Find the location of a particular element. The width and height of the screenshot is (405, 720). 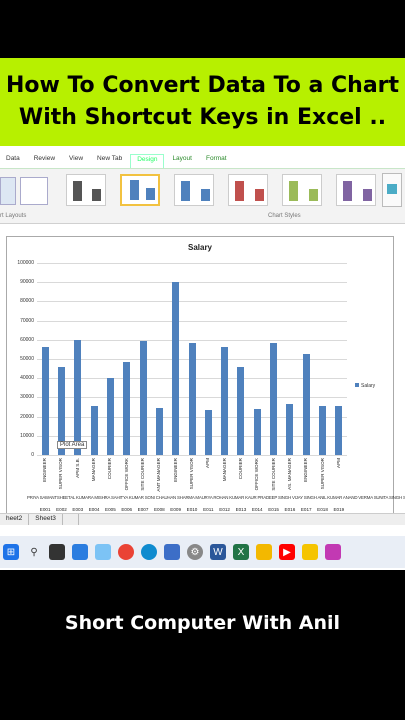

x-id-label: E013 is located at coordinates (241, 509).